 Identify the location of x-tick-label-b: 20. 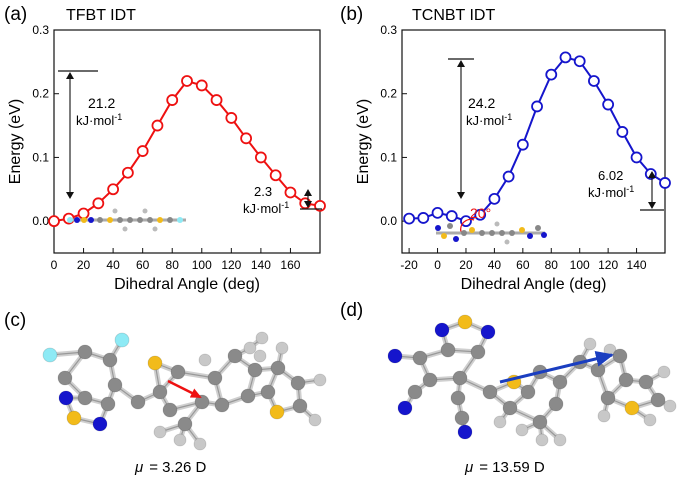
(466, 265).